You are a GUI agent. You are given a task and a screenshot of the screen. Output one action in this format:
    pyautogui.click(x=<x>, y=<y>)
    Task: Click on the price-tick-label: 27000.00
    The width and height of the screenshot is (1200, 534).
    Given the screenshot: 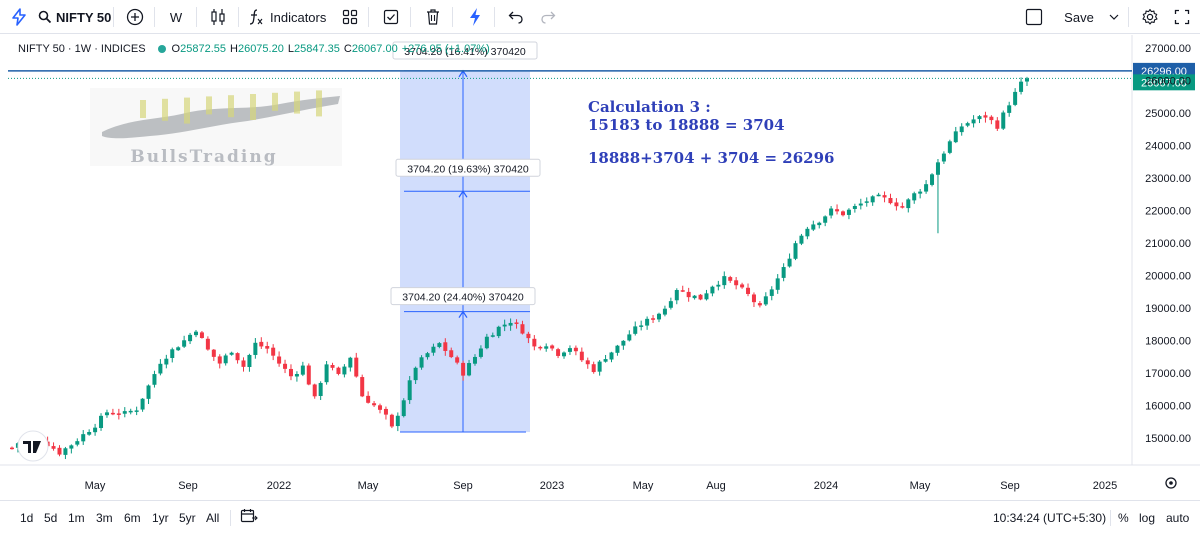 What is the action you would take?
    pyautogui.click(x=1168, y=49)
    